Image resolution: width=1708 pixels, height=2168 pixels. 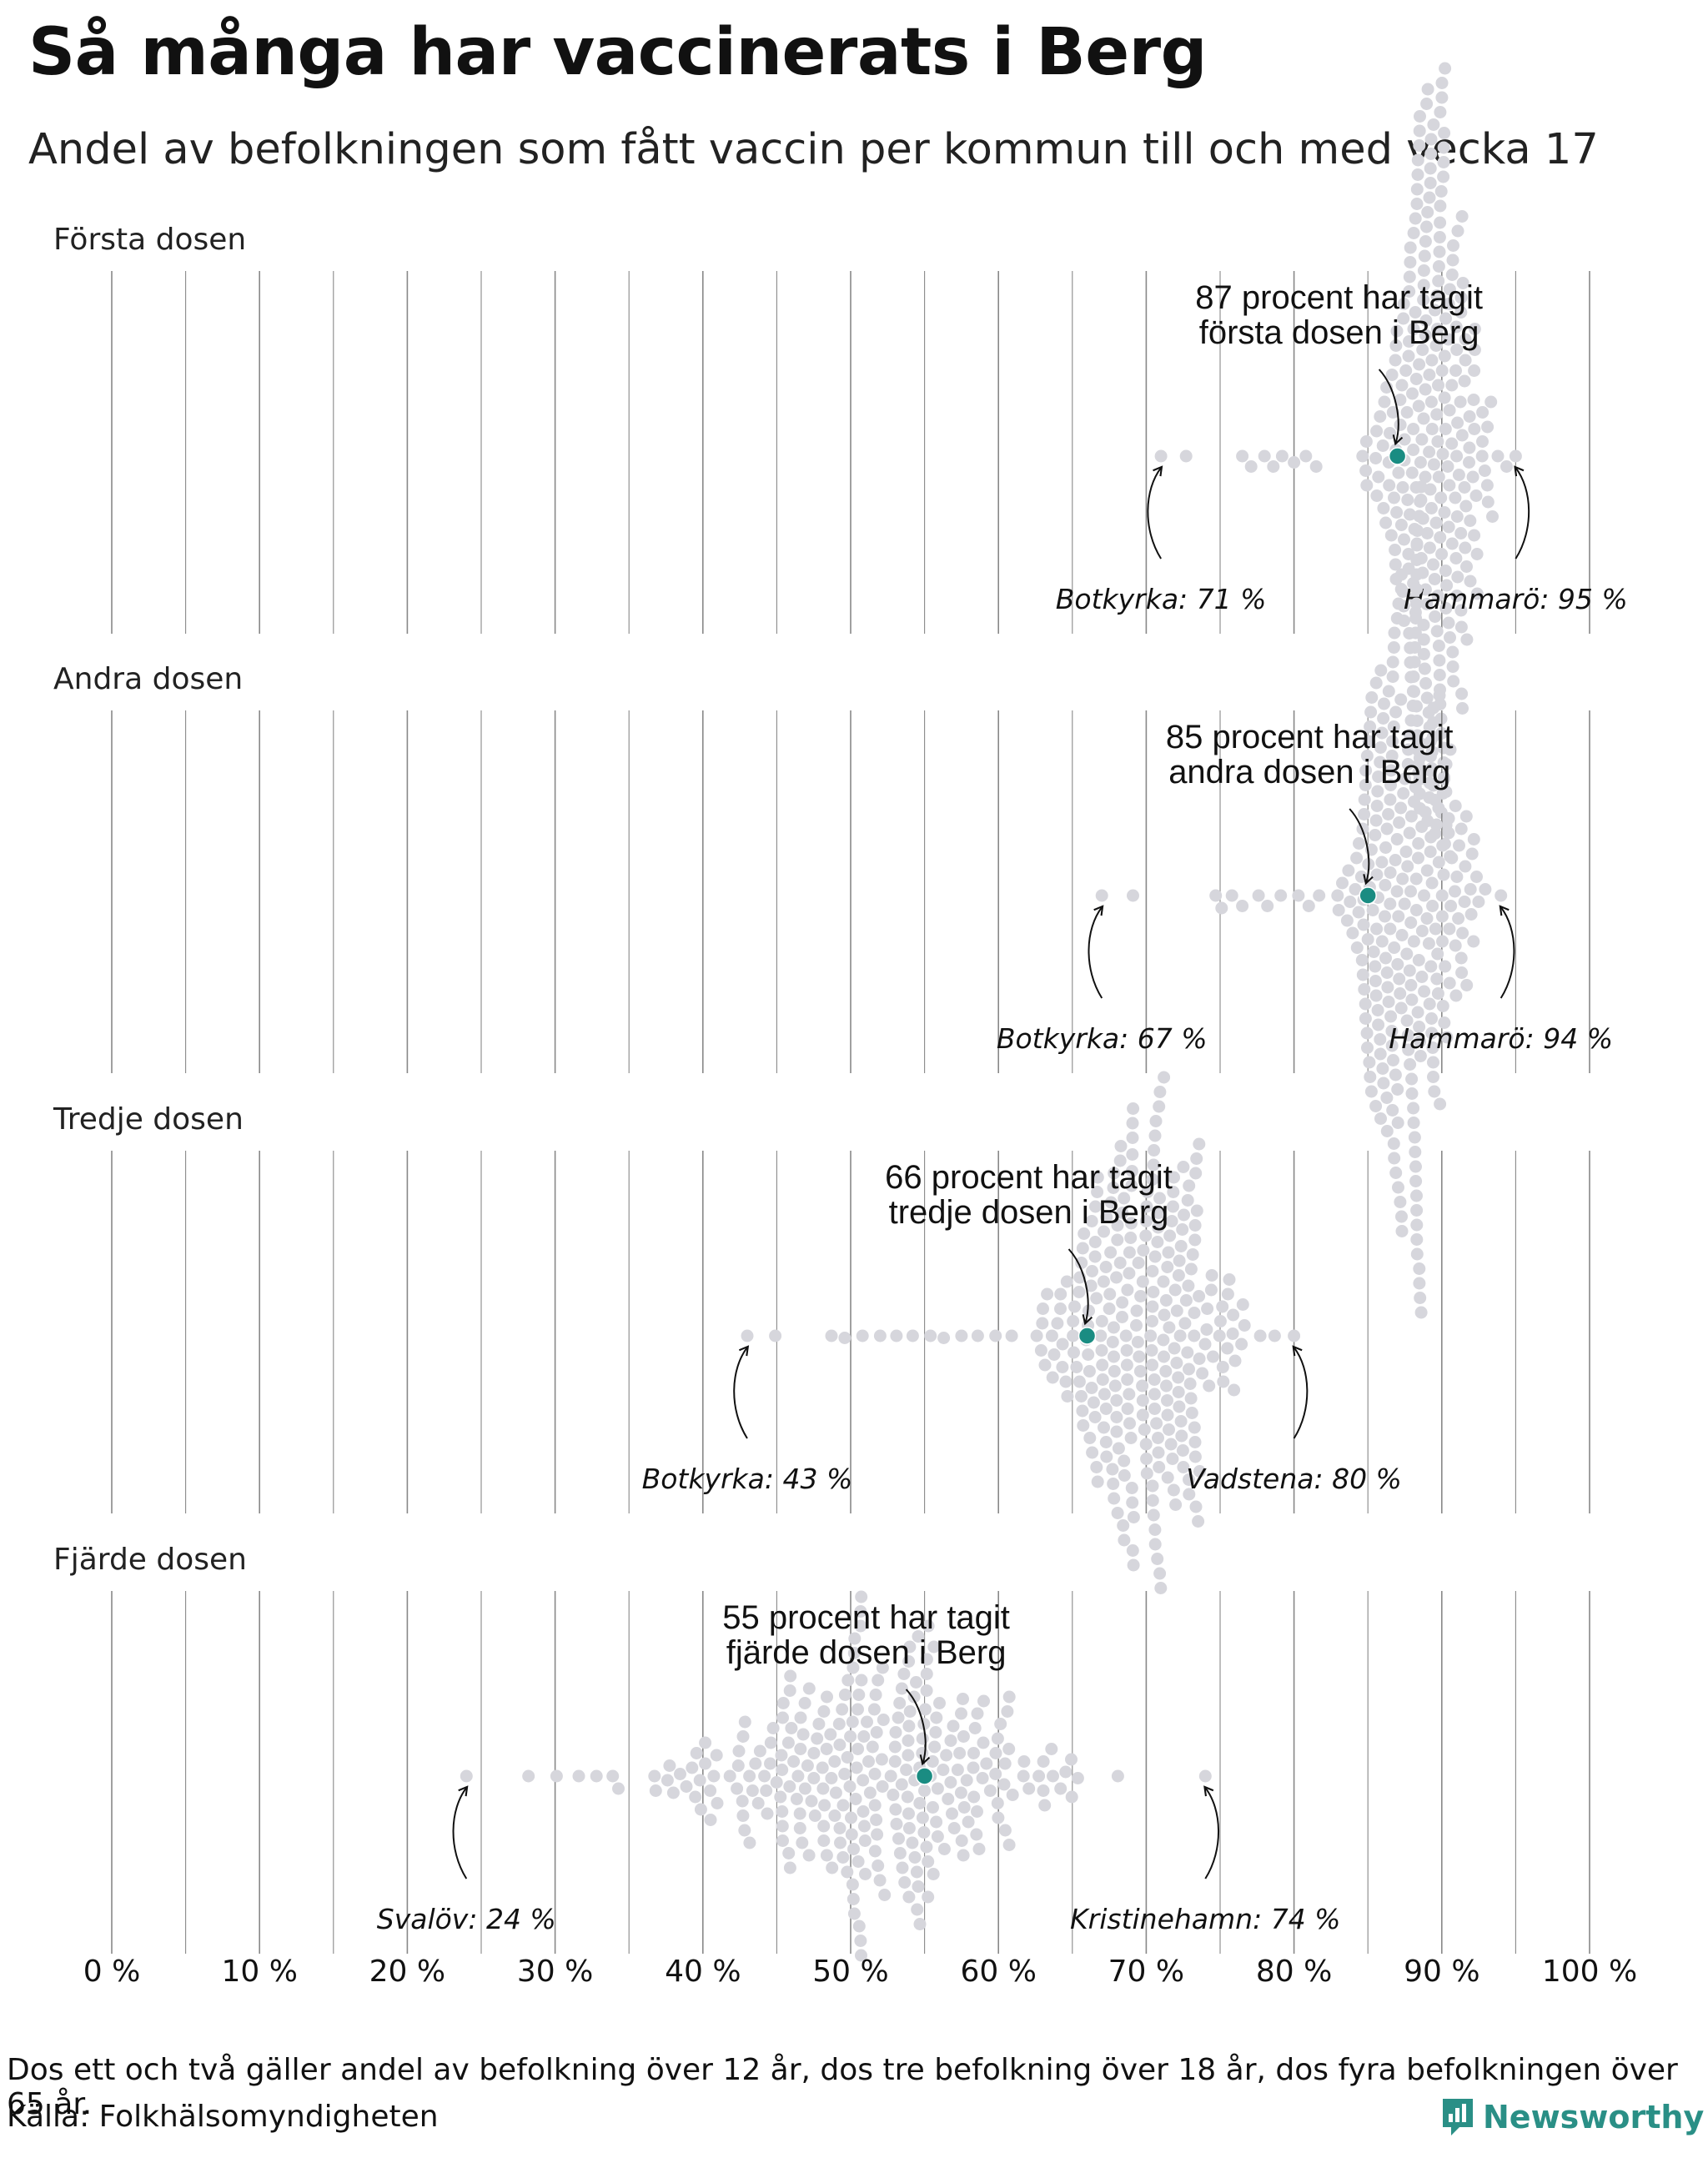 I want to click on callout-text: 87 procent har tagit, so click(x=1339, y=297).